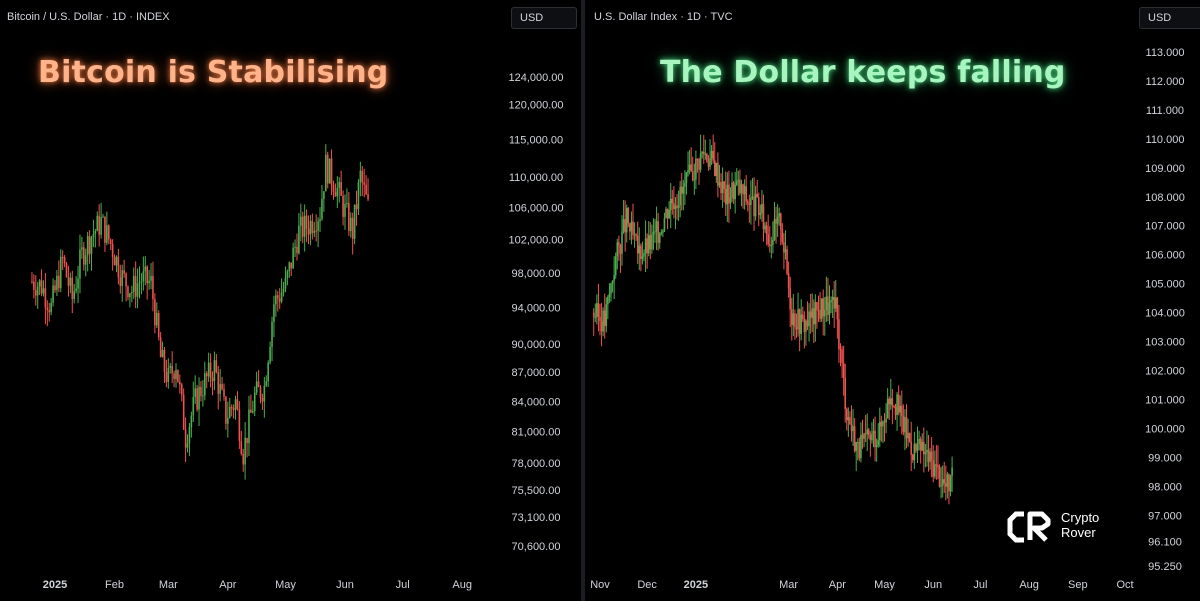 This screenshot has height=601, width=1200. Describe the element at coordinates (1165, 82) in the screenshot. I see `dxy-y-tick-label: 112.000` at that location.